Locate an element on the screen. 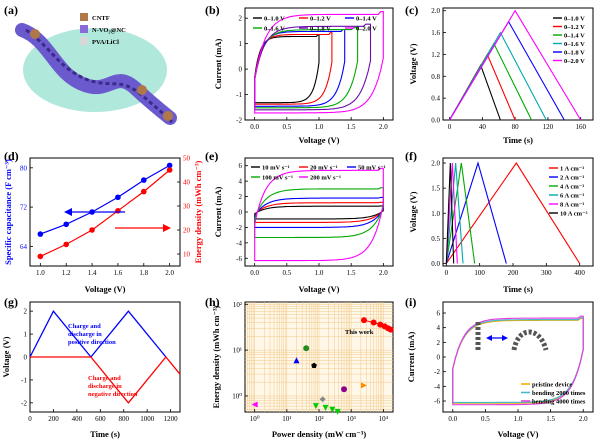  legend-text: 0–2.0 V is located at coordinates (366, 29).